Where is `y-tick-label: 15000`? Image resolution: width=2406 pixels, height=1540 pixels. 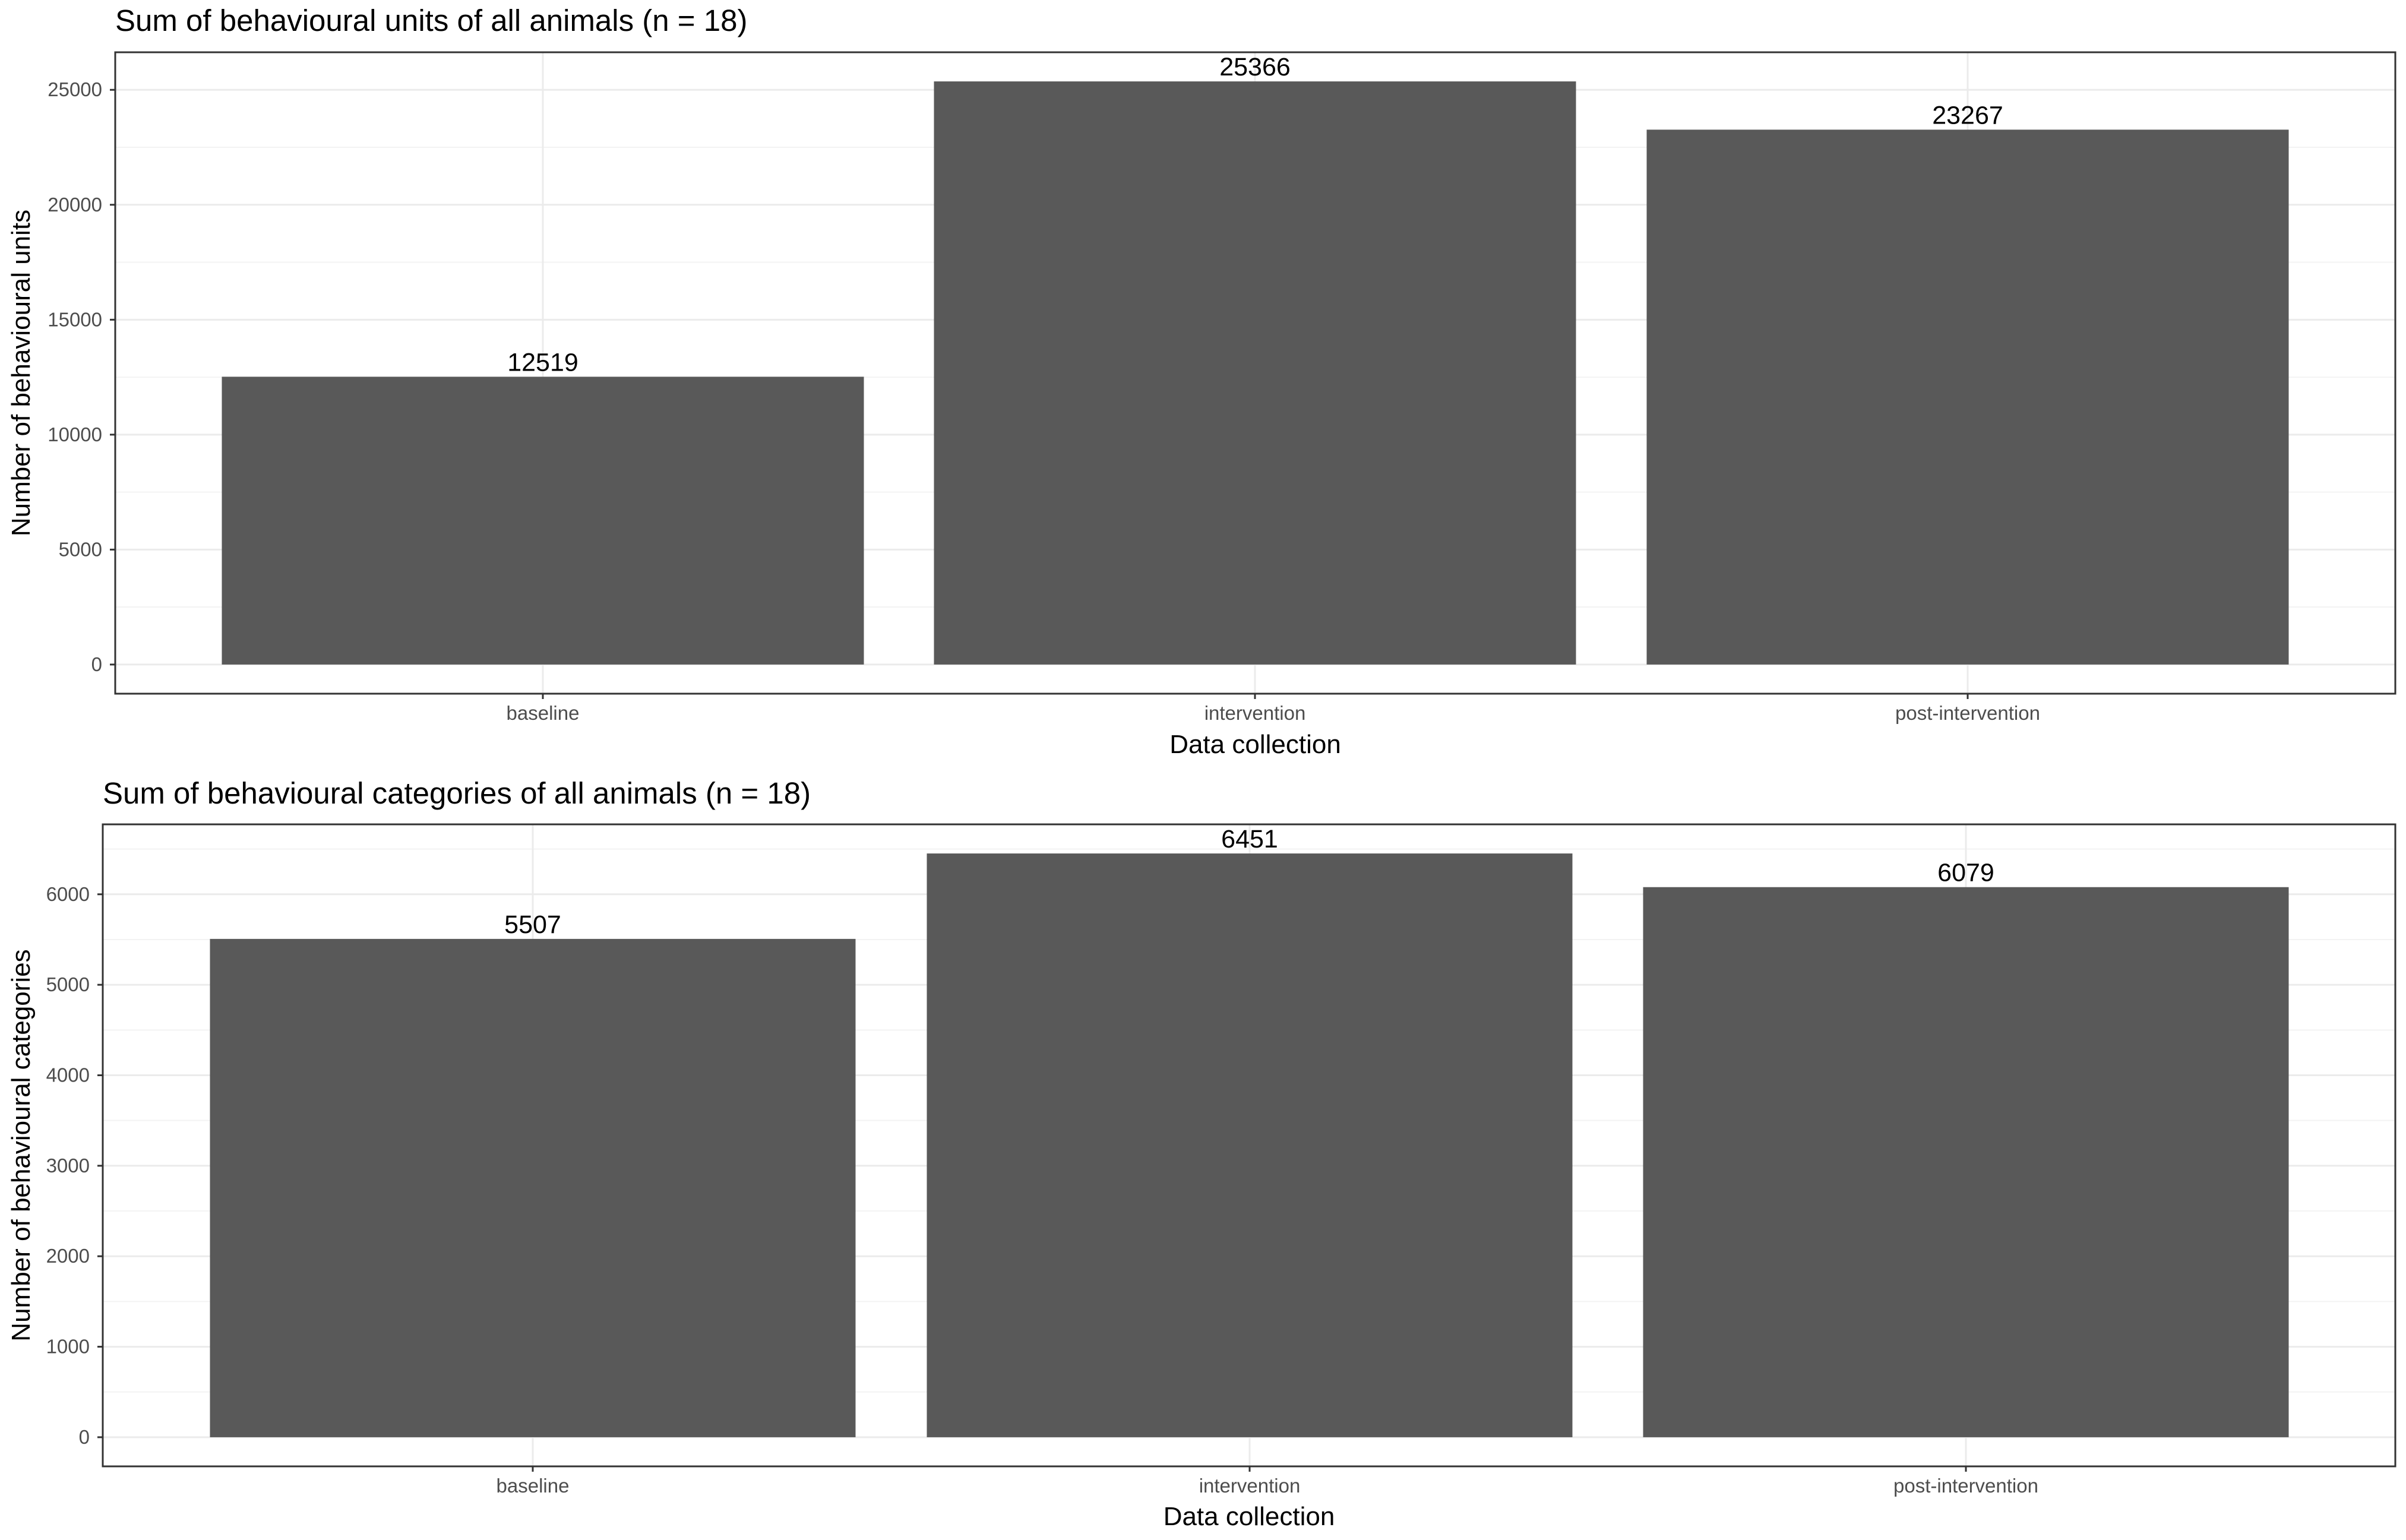
y-tick-label: 15000 is located at coordinates (75, 319).